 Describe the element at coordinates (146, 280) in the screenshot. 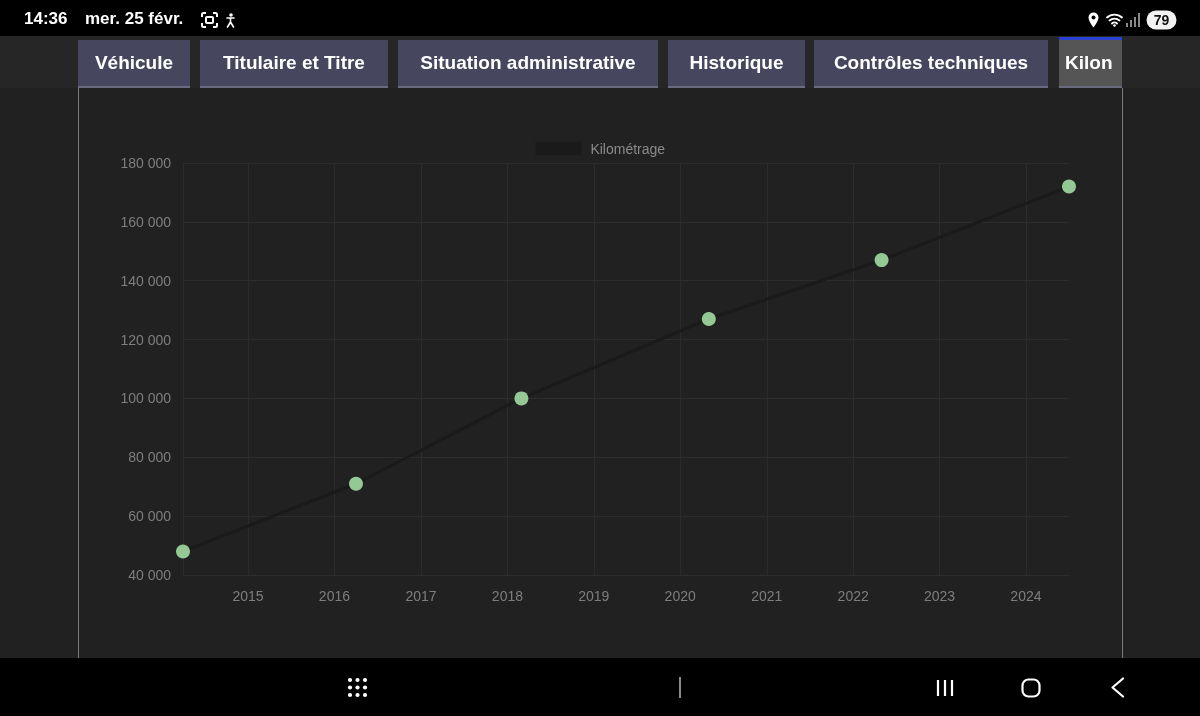

I see `y-tick-label: 140 000` at that location.